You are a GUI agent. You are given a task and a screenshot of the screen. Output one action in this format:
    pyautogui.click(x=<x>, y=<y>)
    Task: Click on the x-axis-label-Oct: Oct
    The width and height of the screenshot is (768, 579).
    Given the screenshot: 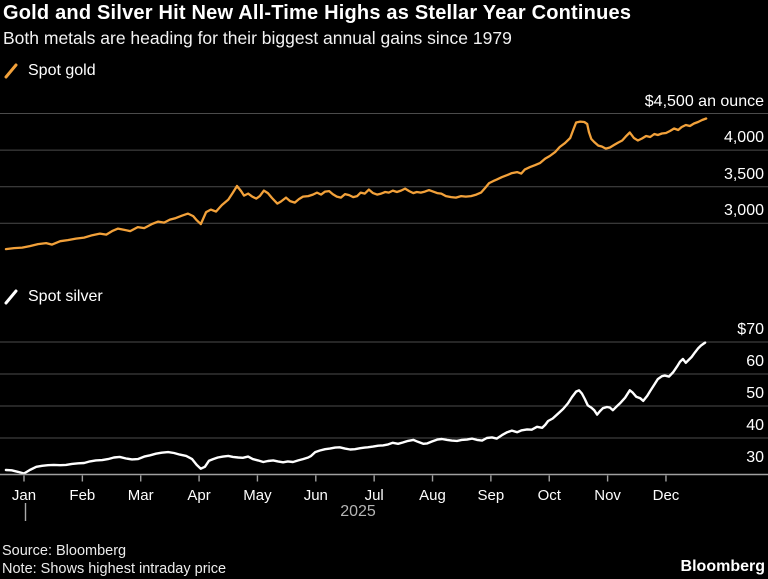 What is the action you would take?
    pyautogui.click(x=549, y=495)
    